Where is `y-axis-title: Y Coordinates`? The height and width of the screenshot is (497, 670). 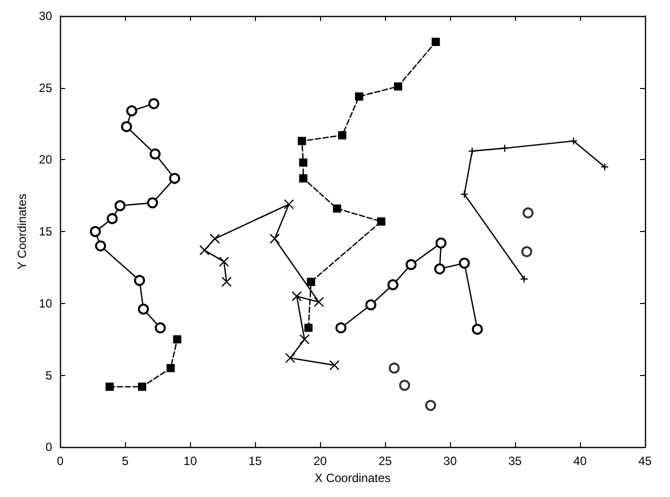 y-axis-title: Y Coordinates is located at coordinates (22, 232).